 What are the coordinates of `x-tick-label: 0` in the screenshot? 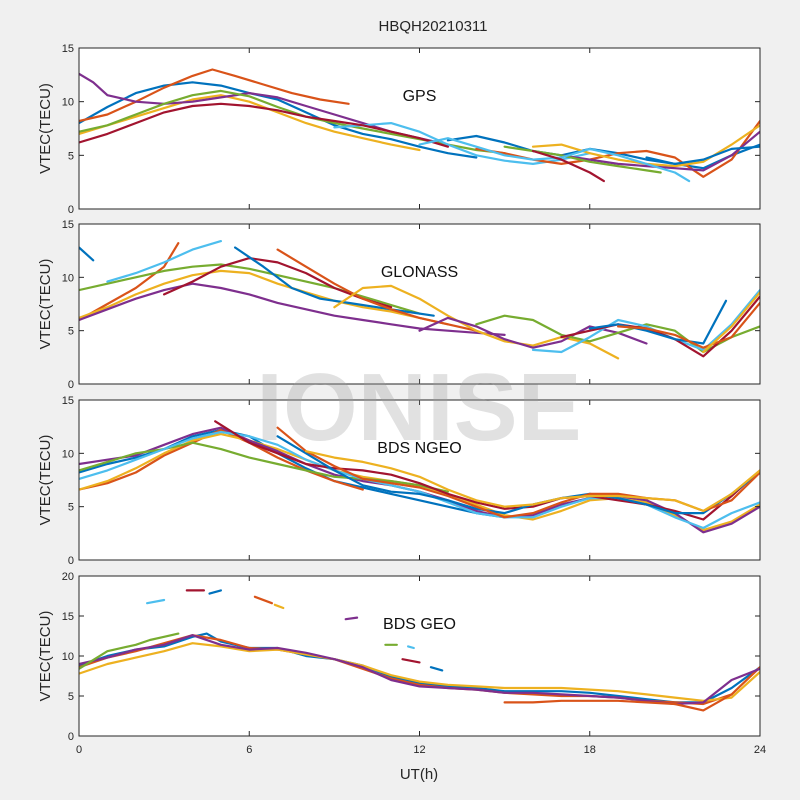 It's located at (79, 750).